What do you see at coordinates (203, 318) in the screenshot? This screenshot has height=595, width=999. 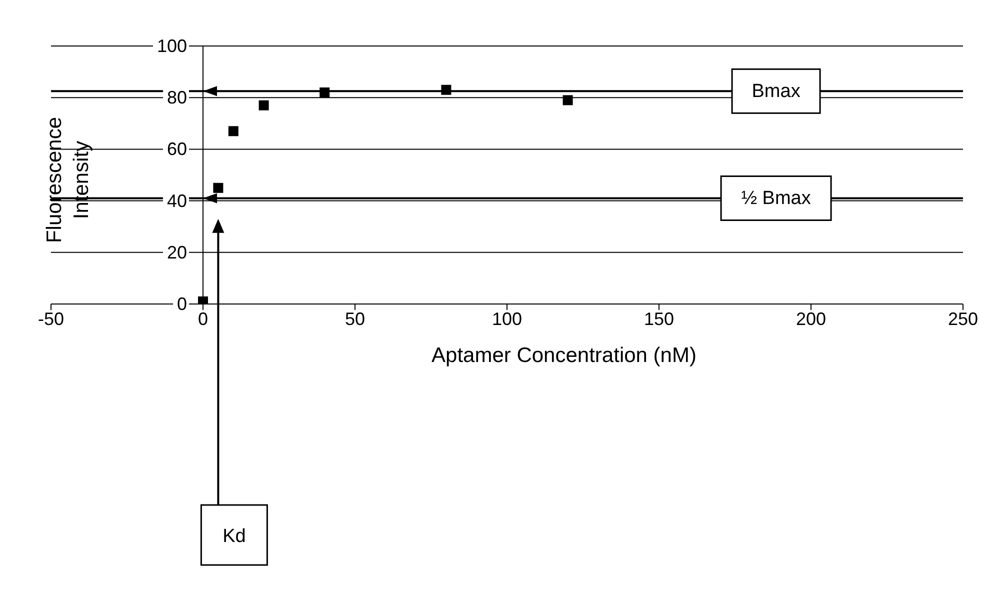 I see `x-tick-label: 0` at bounding box center [203, 318].